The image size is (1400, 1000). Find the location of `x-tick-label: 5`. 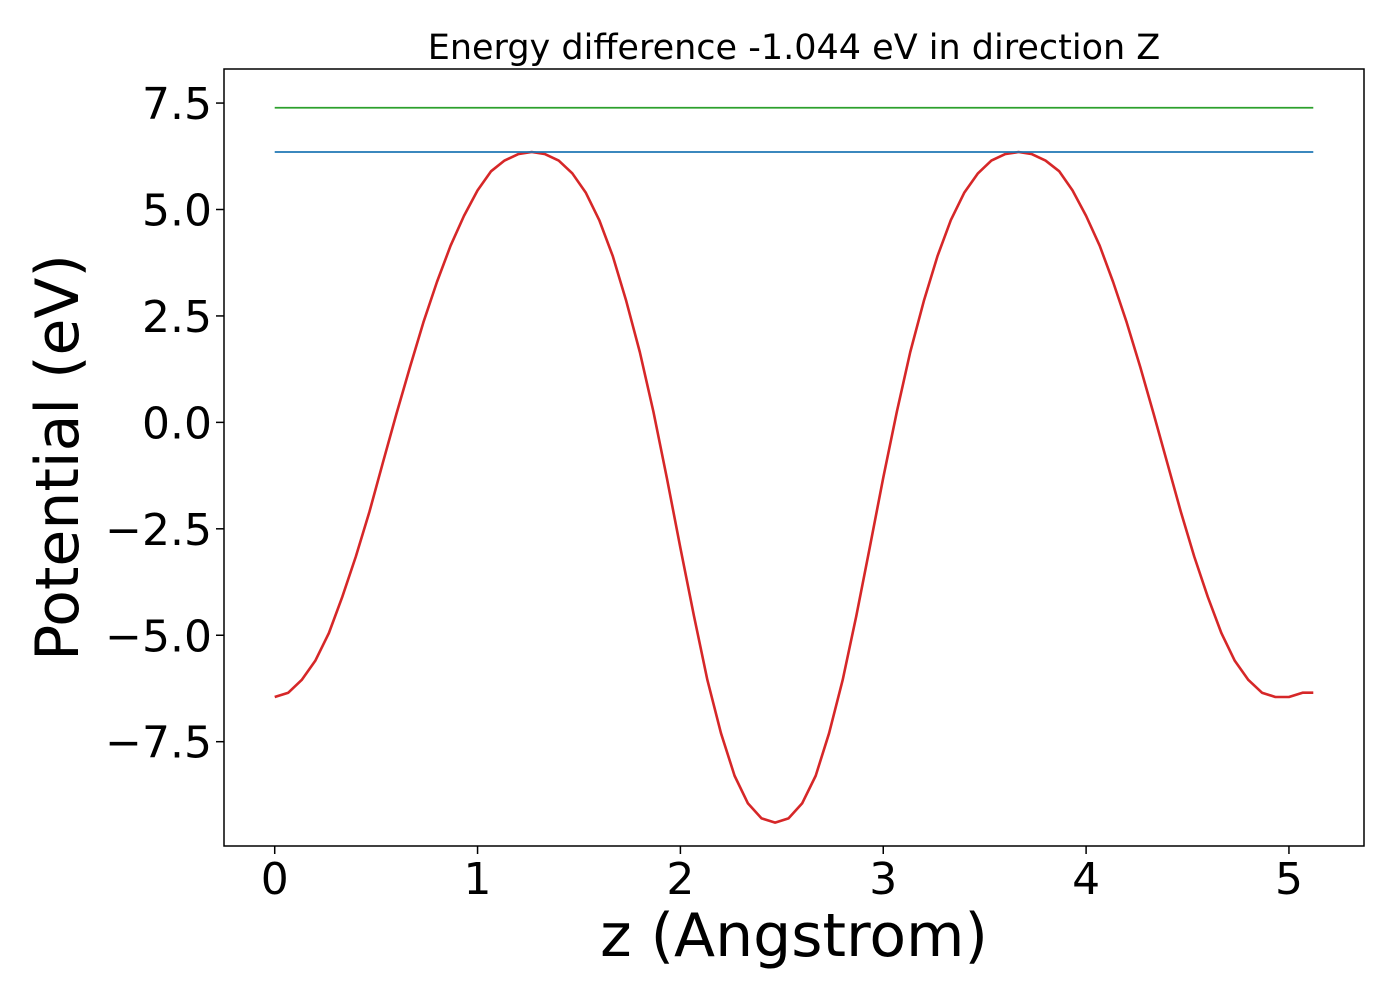

x-tick-label: 5 is located at coordinates (1289, 879).